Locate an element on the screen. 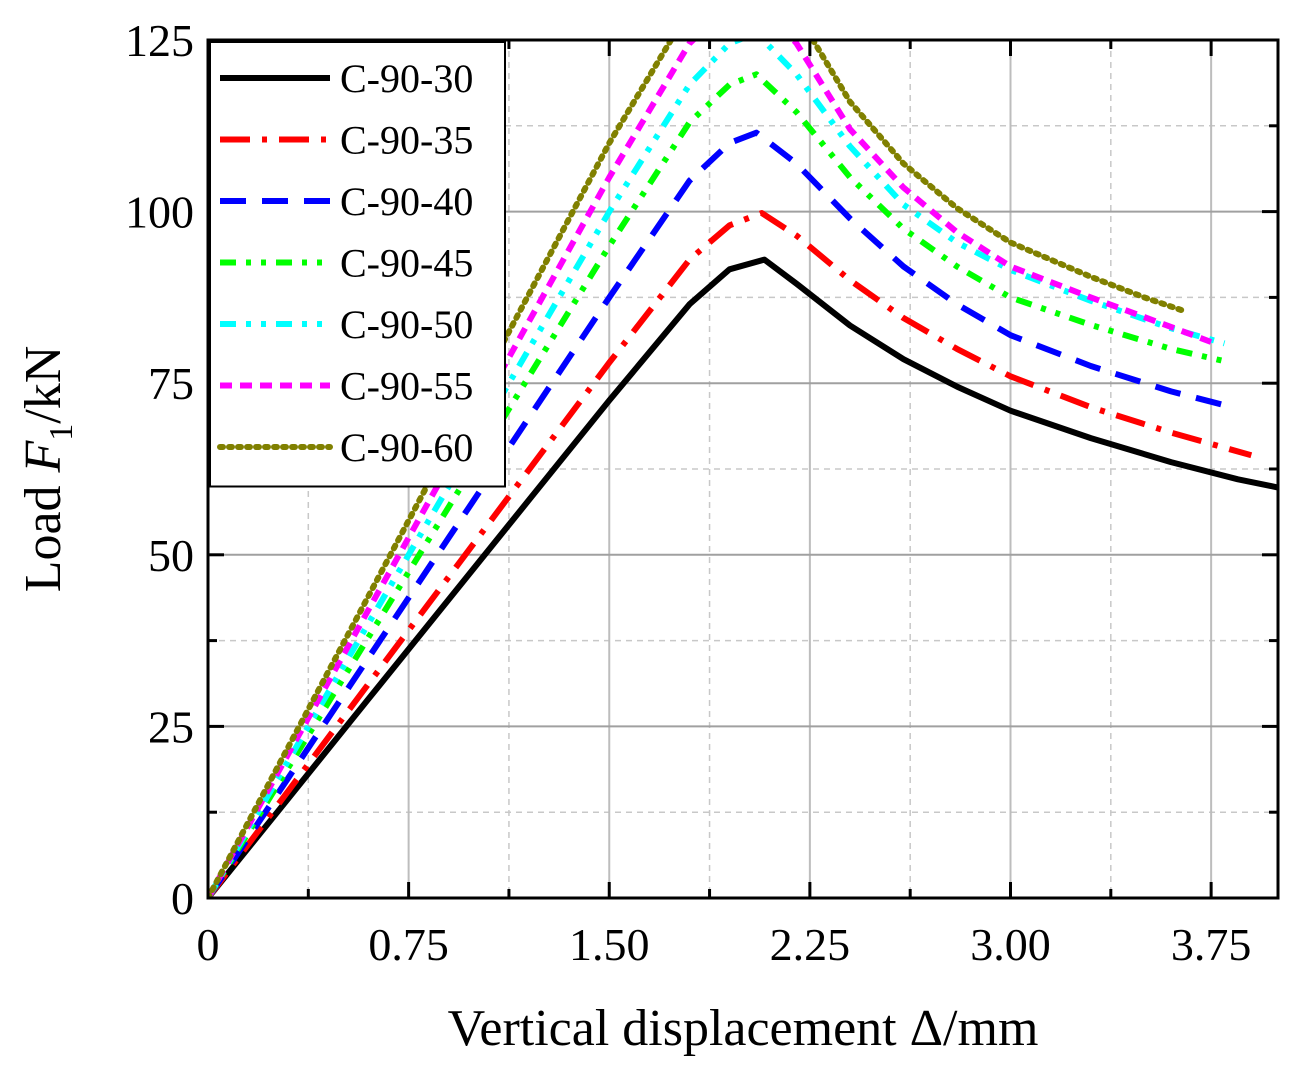 This screenshot has height=1079, width=1301. y-axis-title: Load F1/kN is located at coordinates (47, 469).